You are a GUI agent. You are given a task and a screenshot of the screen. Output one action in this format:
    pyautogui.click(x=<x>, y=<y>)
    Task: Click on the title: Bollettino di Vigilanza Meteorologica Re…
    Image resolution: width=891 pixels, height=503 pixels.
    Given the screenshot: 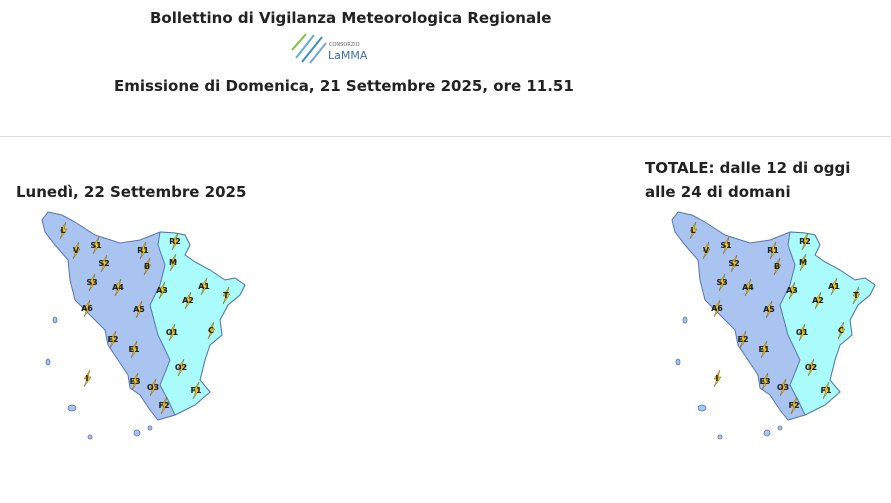 What is the action you would take?
    pyautogui.click(x=351, y=18)
    